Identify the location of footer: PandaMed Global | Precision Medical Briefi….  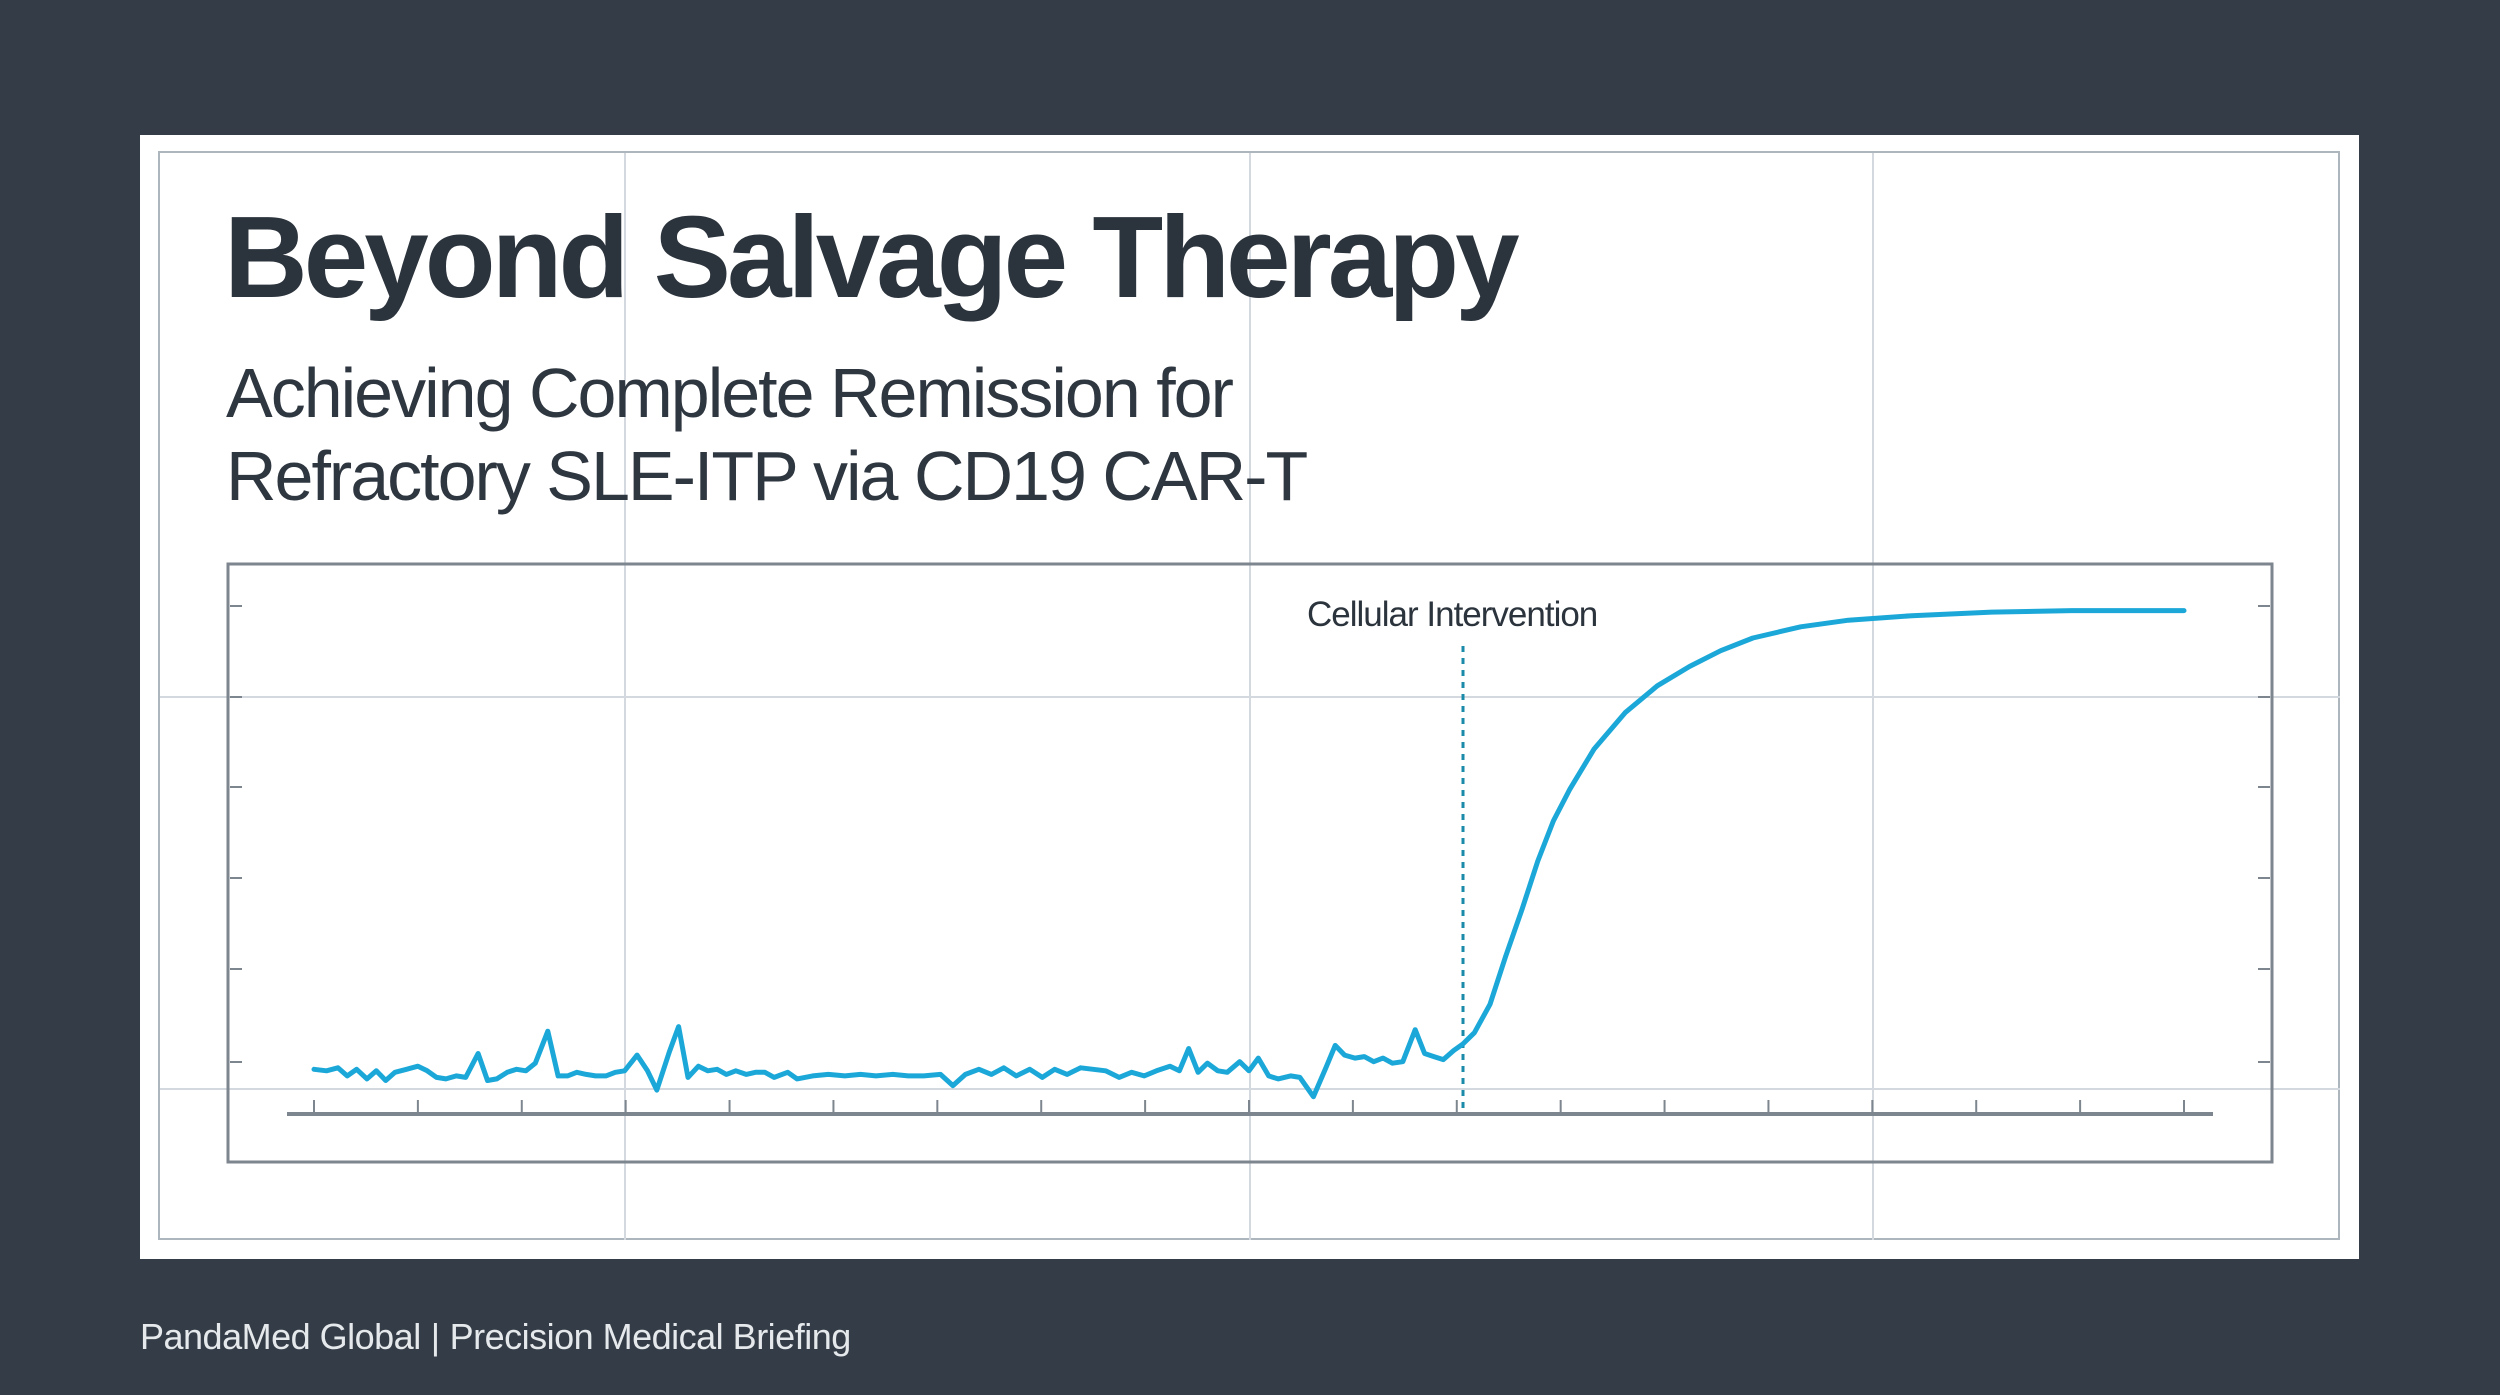
(495, 1337).